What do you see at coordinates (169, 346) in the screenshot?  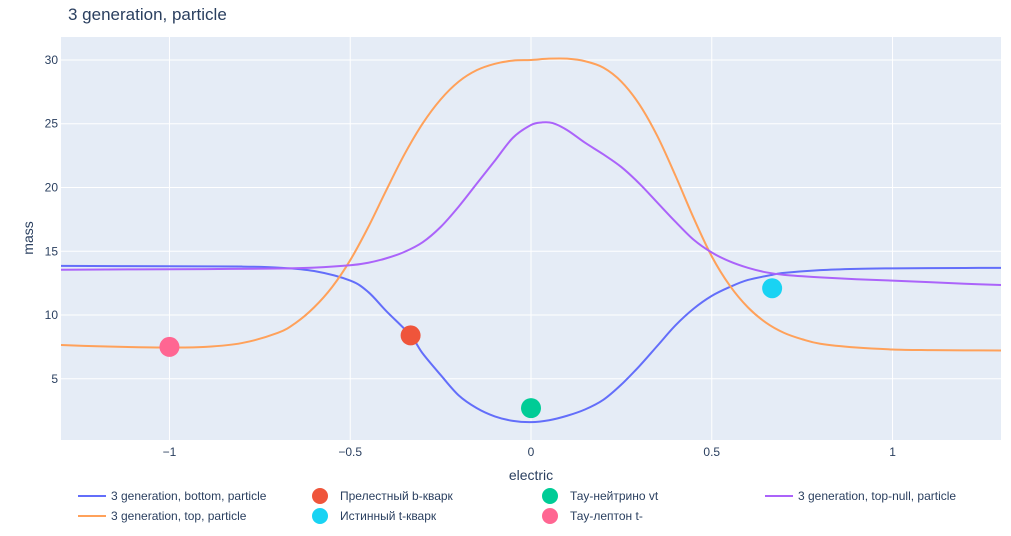 I see `marker-тау-лептон-t` at bounding box center [169, 346].